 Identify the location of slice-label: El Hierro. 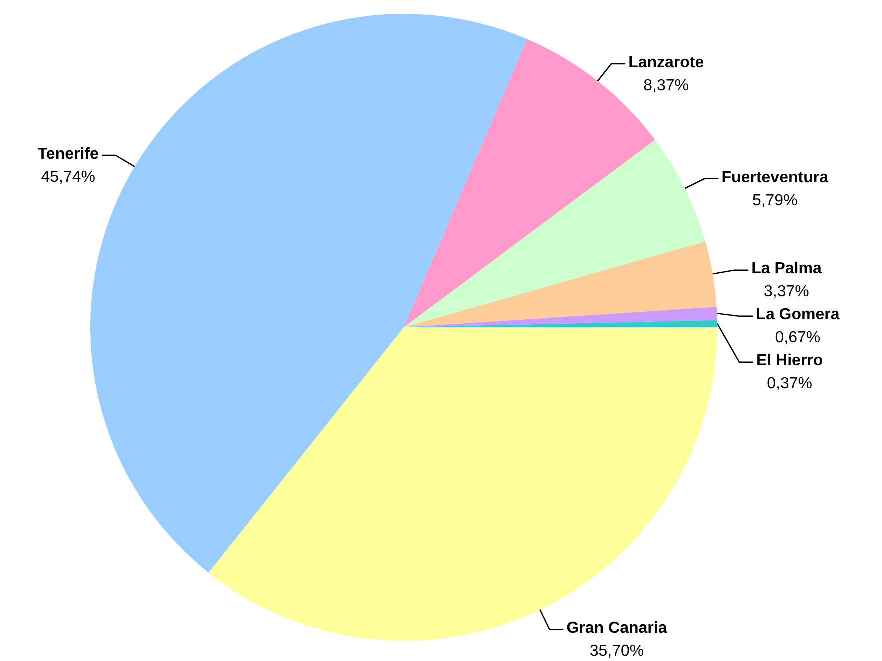
(790, 361).